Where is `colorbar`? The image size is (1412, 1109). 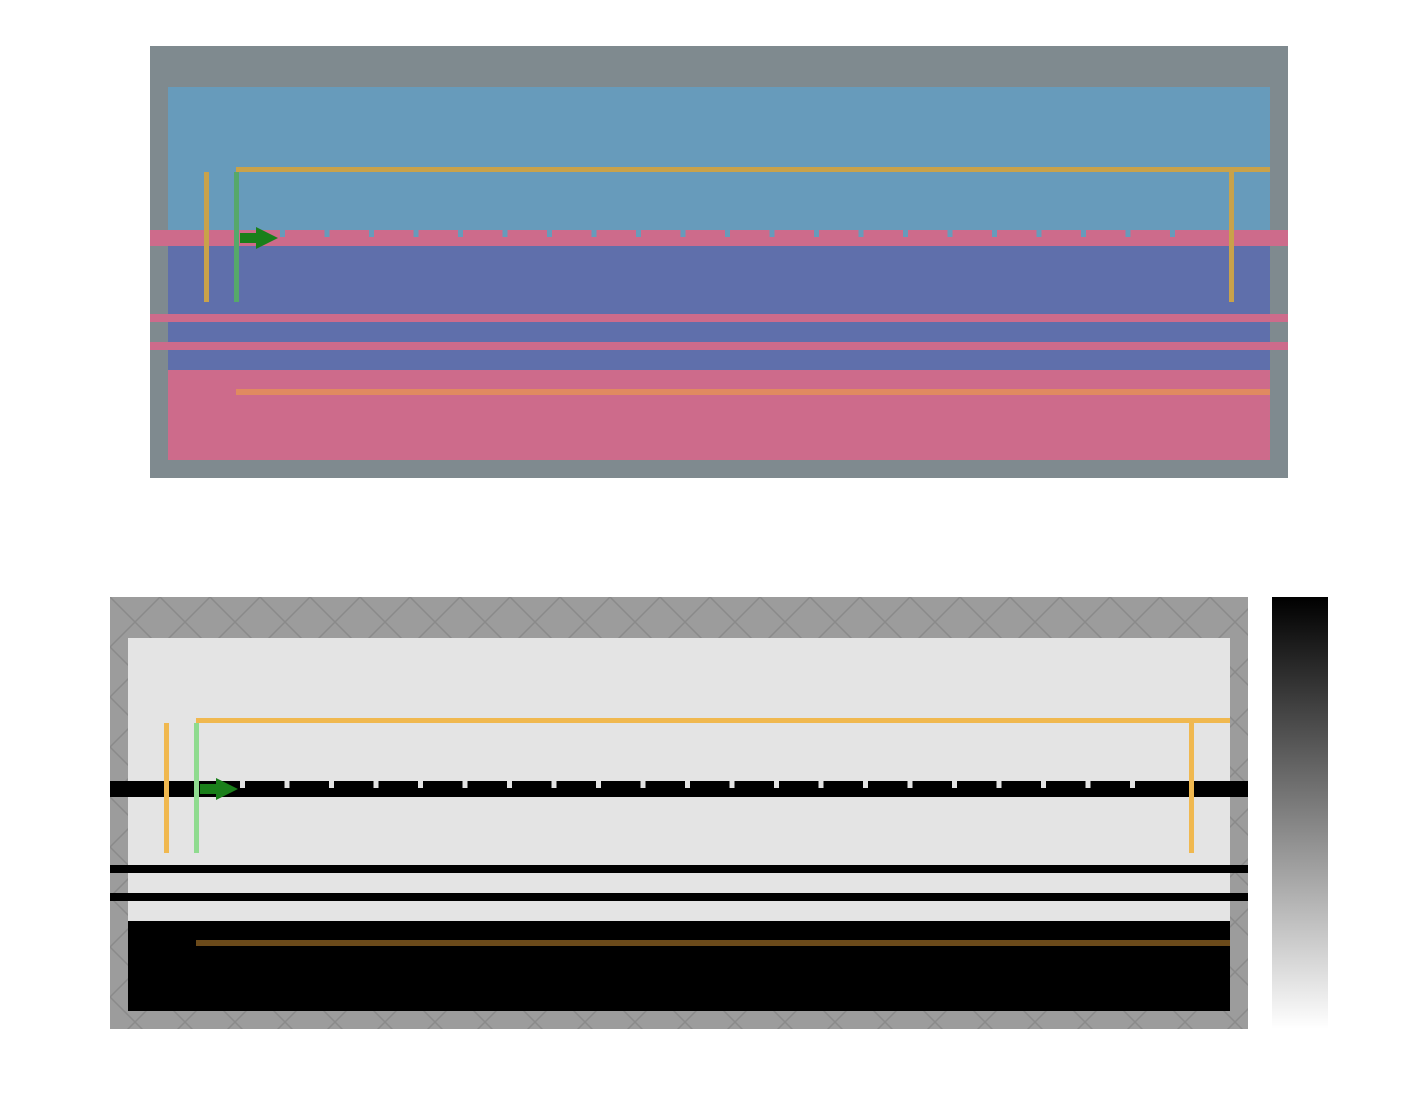
colorbar is located at coordinates (1300, 813).